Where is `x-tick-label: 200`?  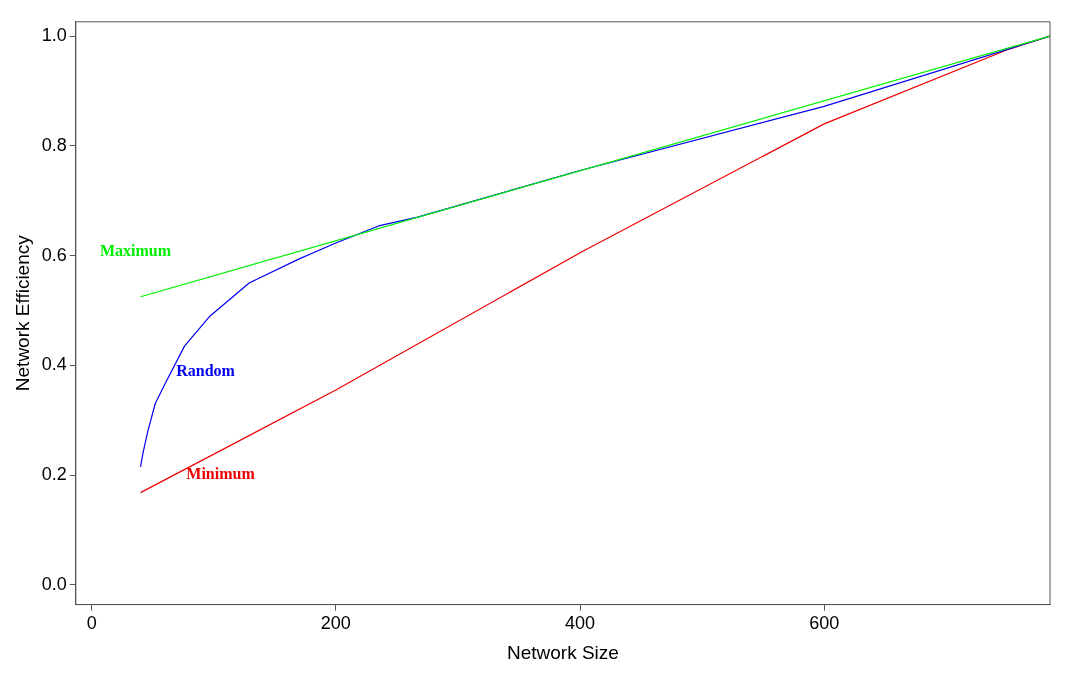 x-tick-label: 200 is located at coordinates (335, 623).